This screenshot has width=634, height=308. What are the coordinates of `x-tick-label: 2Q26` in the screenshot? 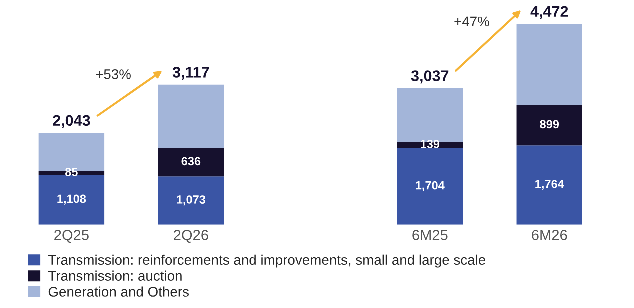 It's located at (191, 237).